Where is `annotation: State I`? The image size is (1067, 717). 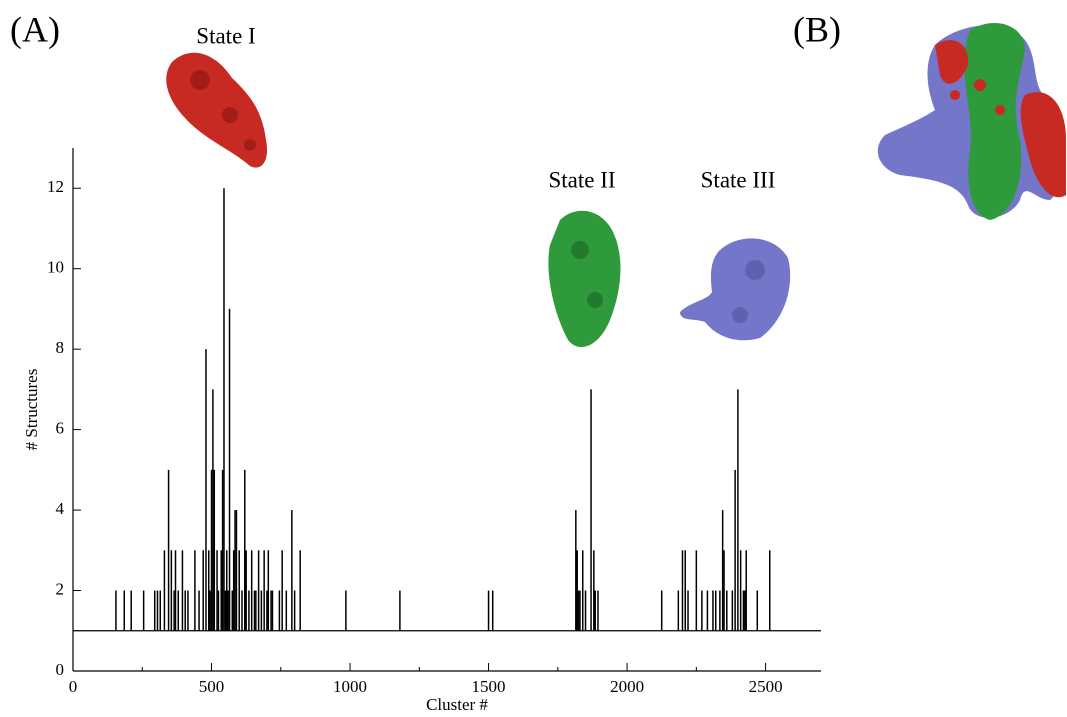
annotation: State I is located at coordinates (225, 35).